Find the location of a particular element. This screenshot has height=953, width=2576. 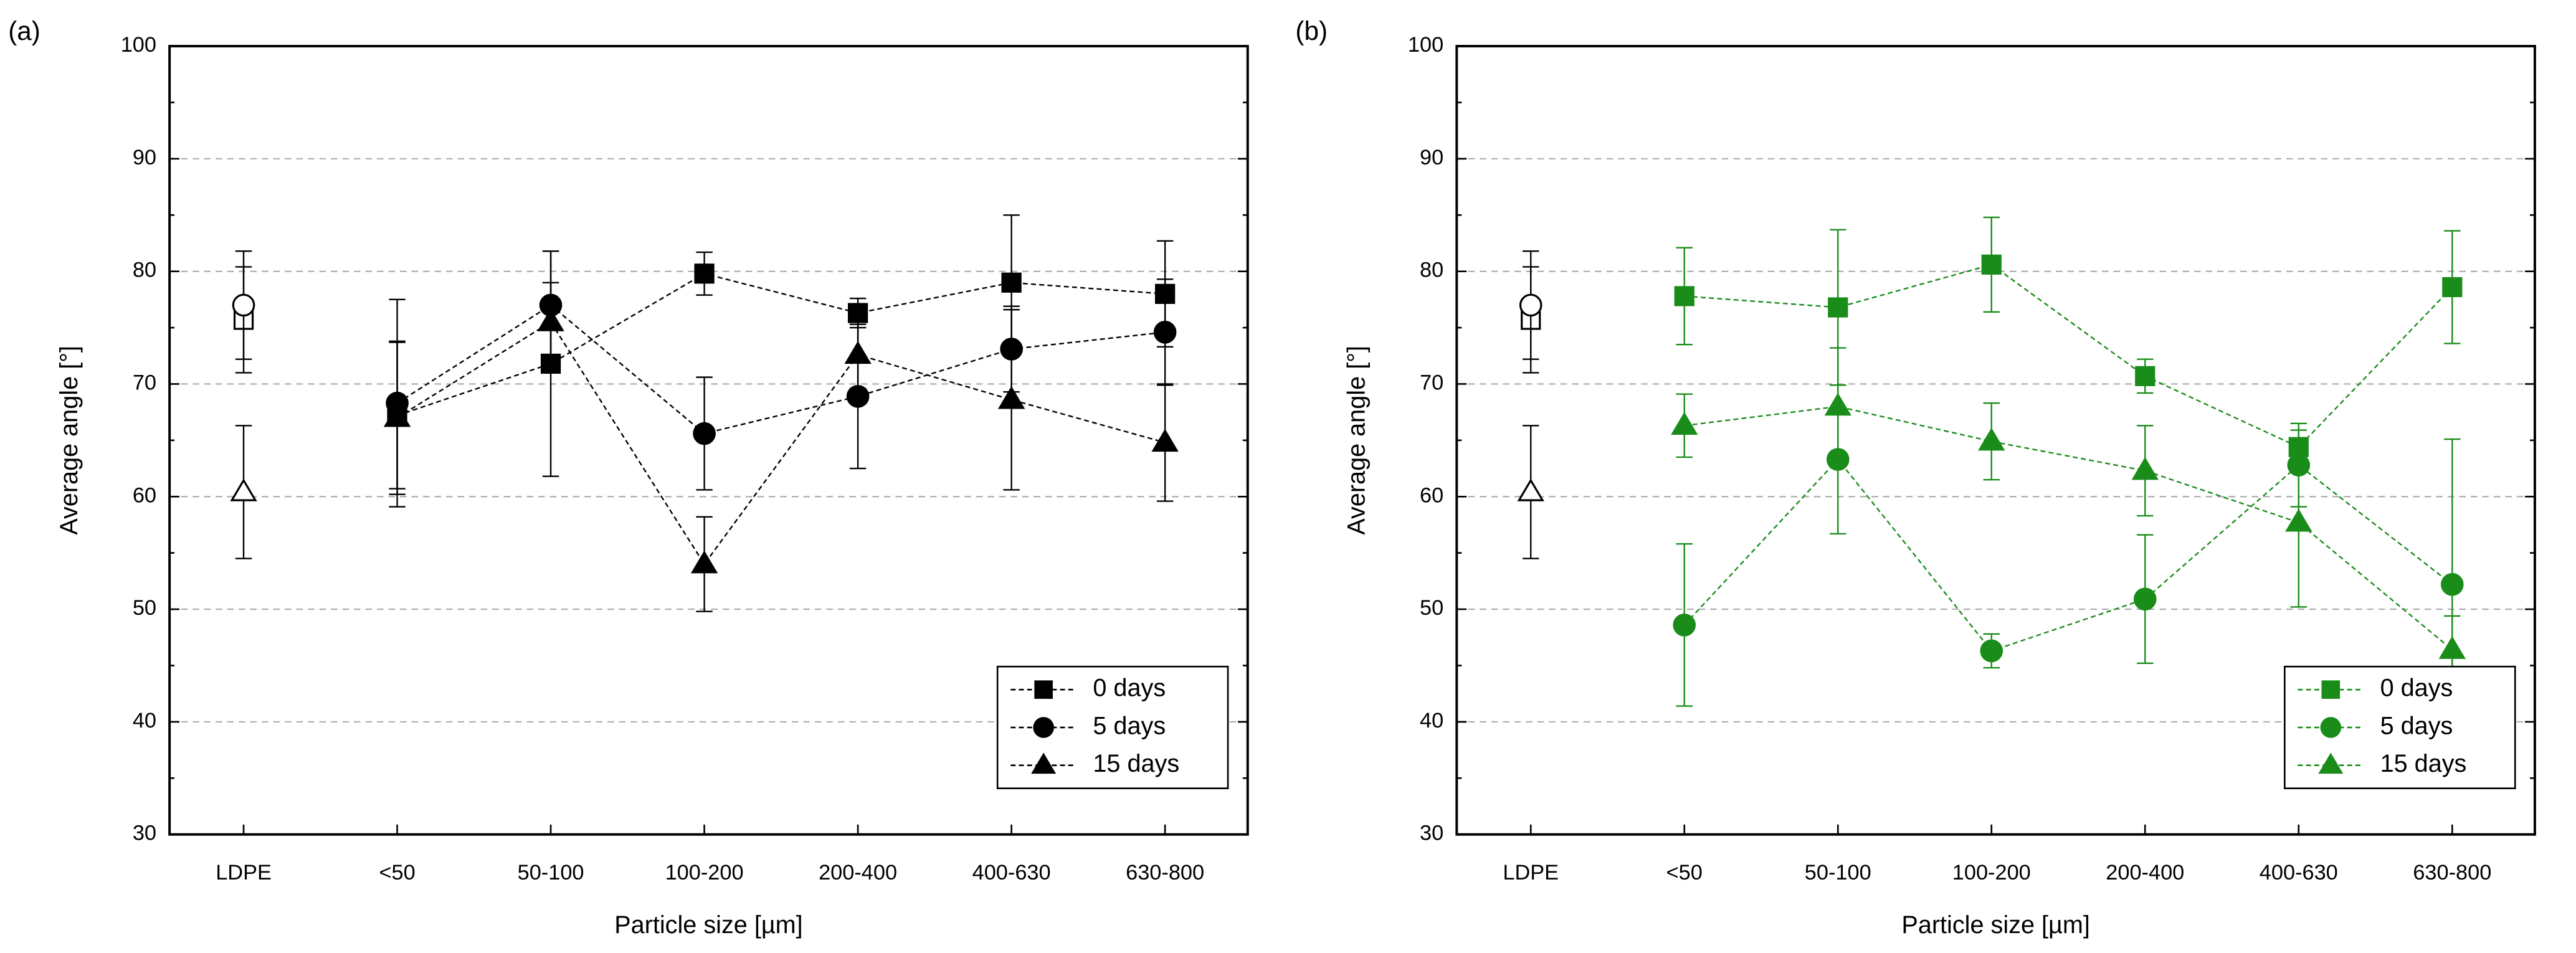

panel-label: (b) is located at coordinates (1311, 30).